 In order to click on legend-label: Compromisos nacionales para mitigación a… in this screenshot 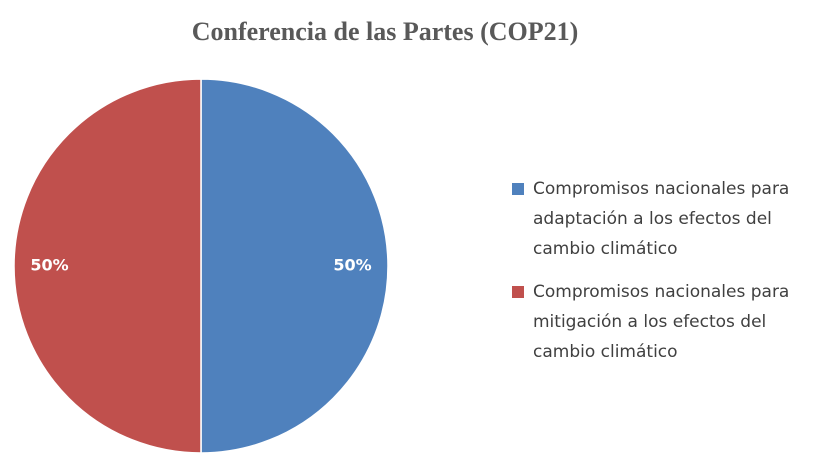, I will do `click(661, 322)`.